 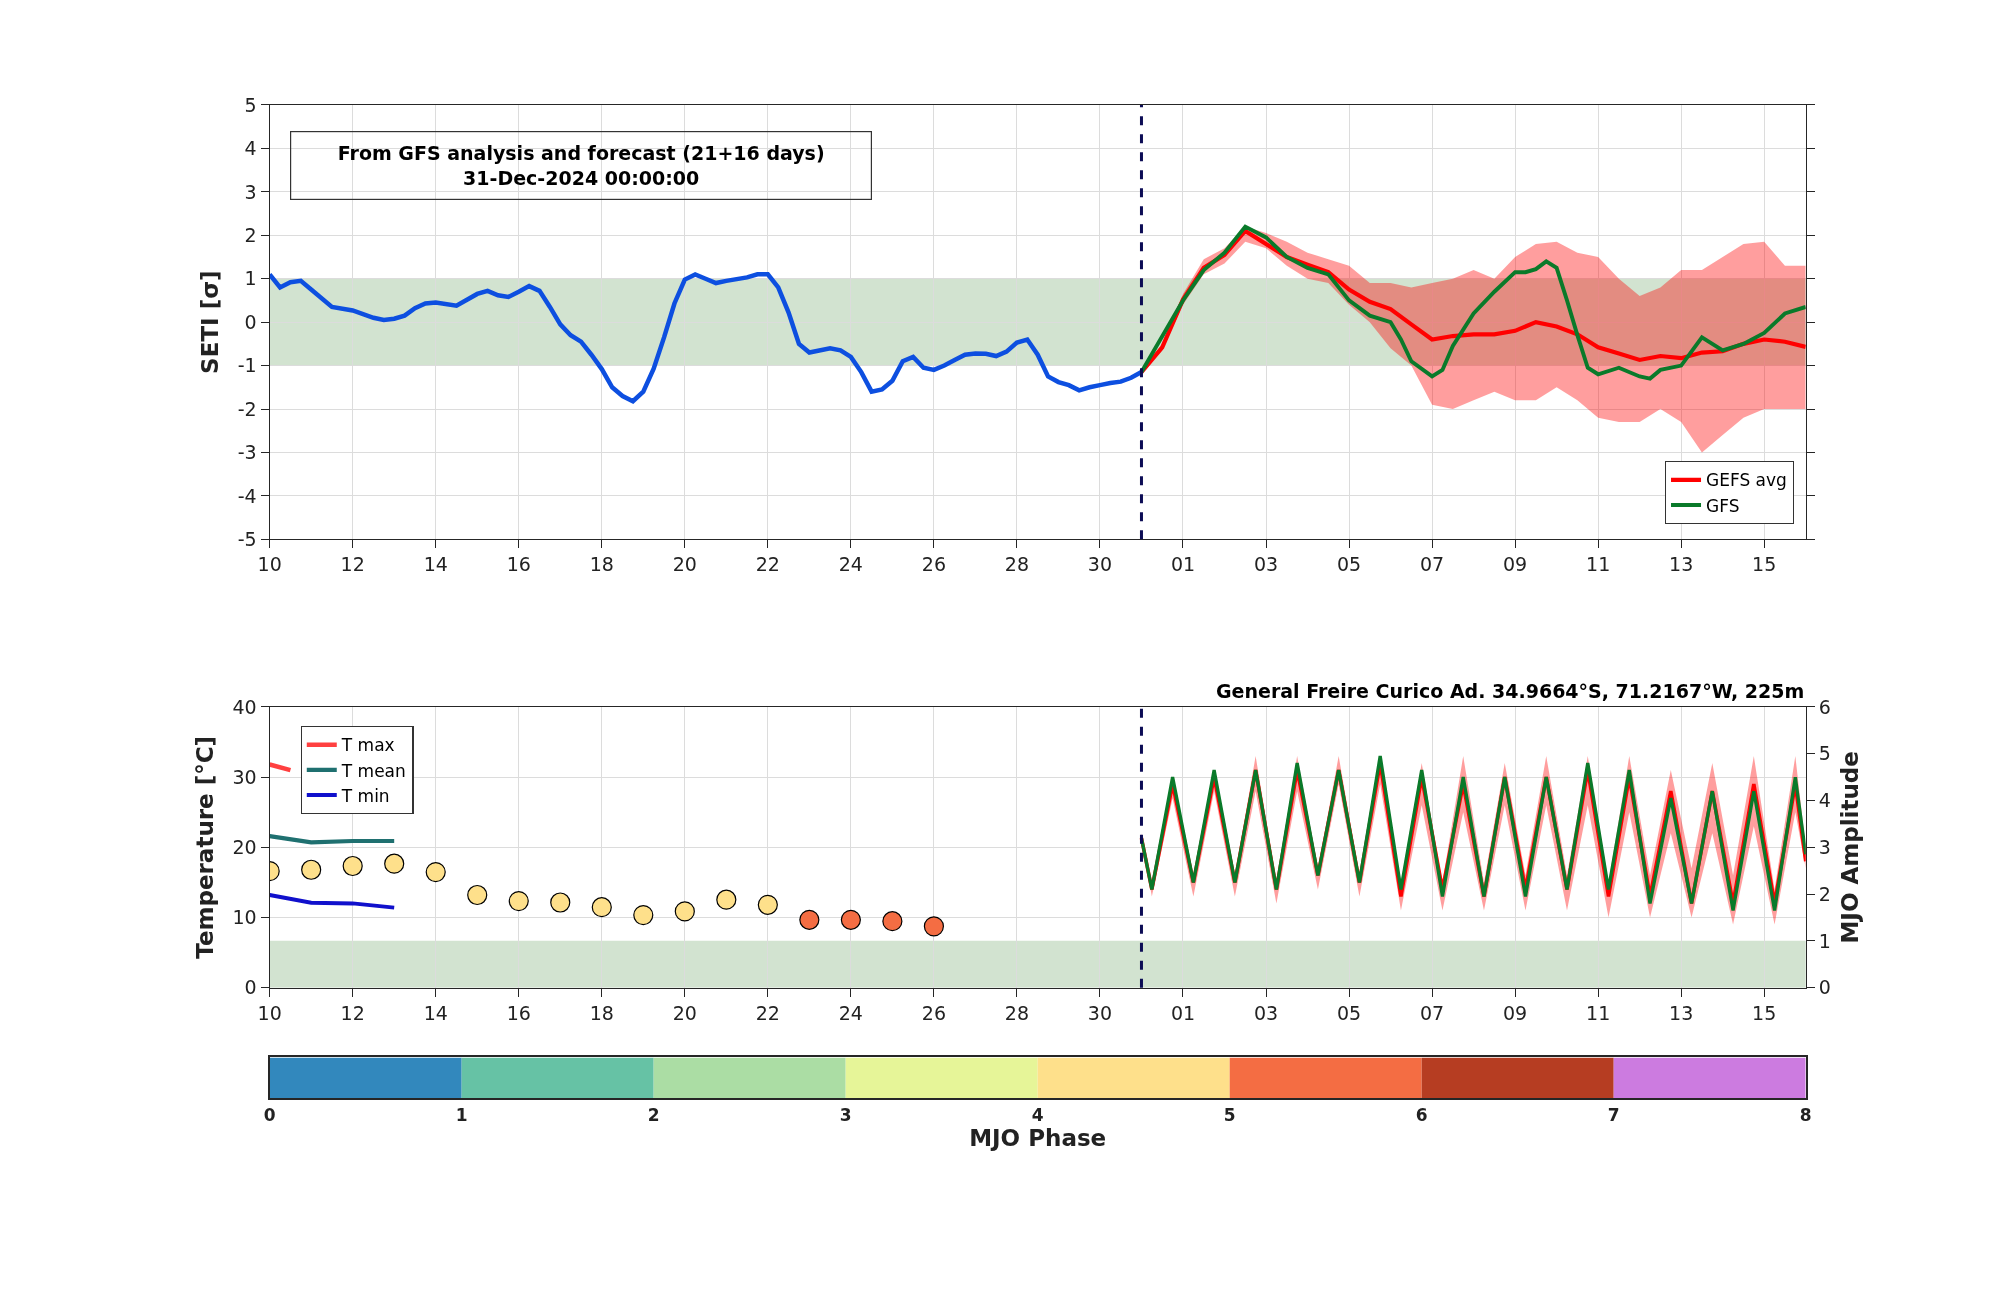 I want to click on y2-tick-label: 6, so click(x=1824, y=706).